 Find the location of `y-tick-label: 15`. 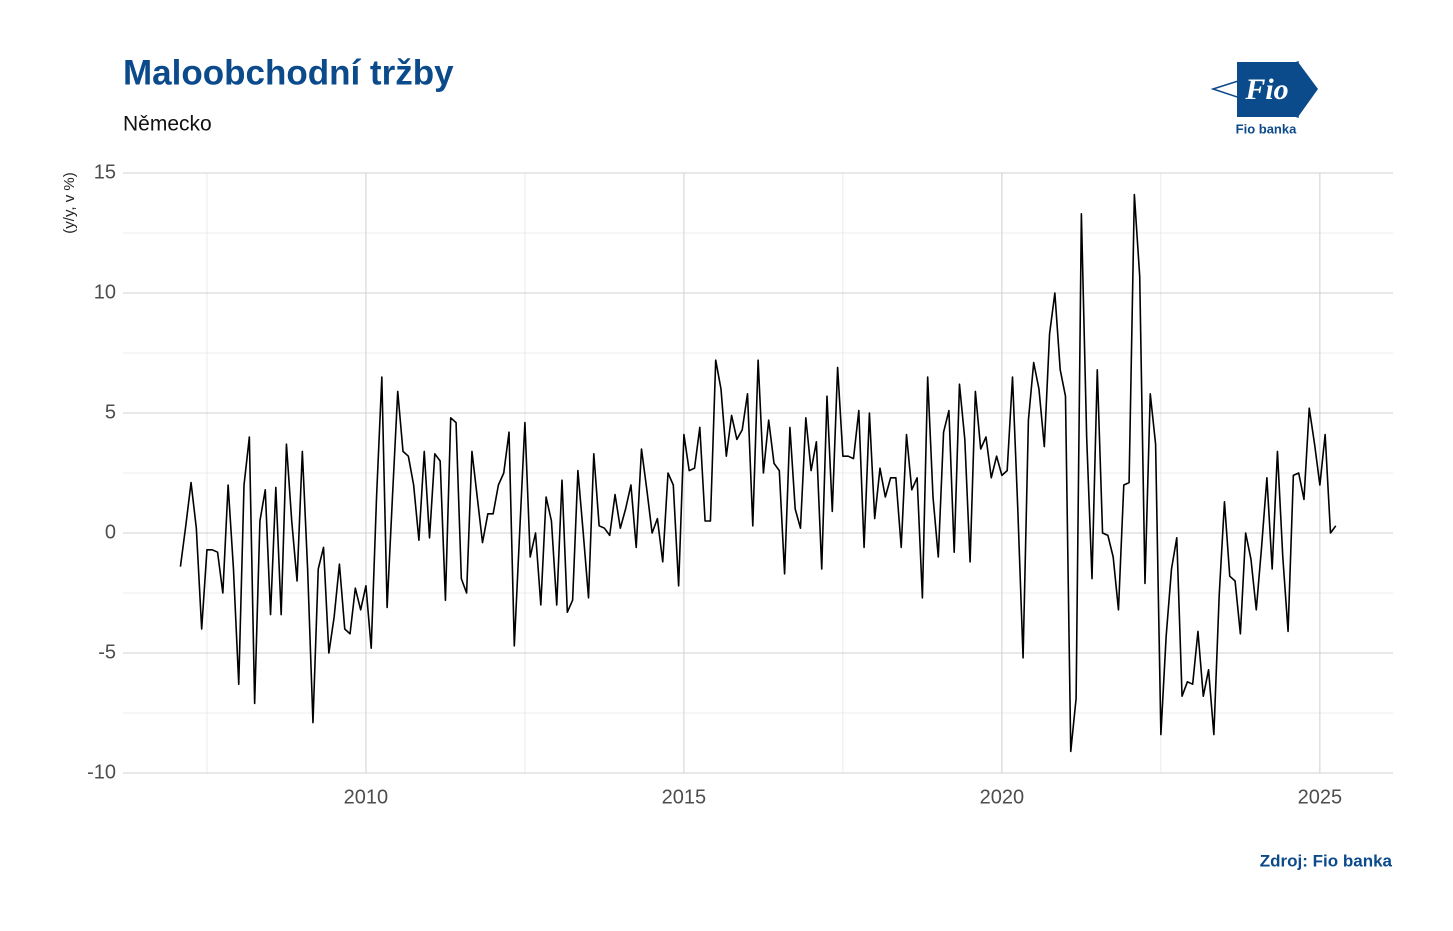

y-tick-label: 15 is located at coordinates (105, 172).